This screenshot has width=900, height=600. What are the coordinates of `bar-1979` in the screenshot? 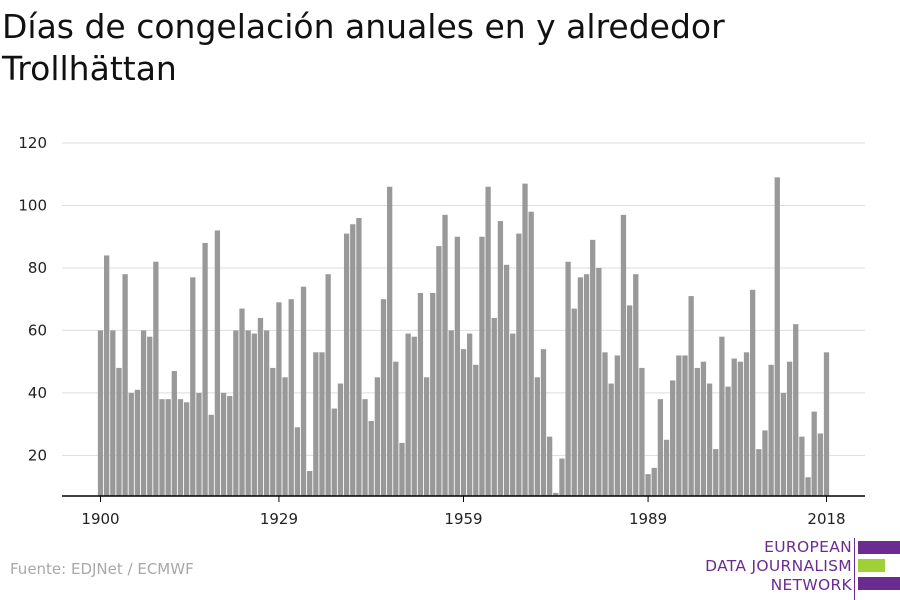 It's located at (586, 385).